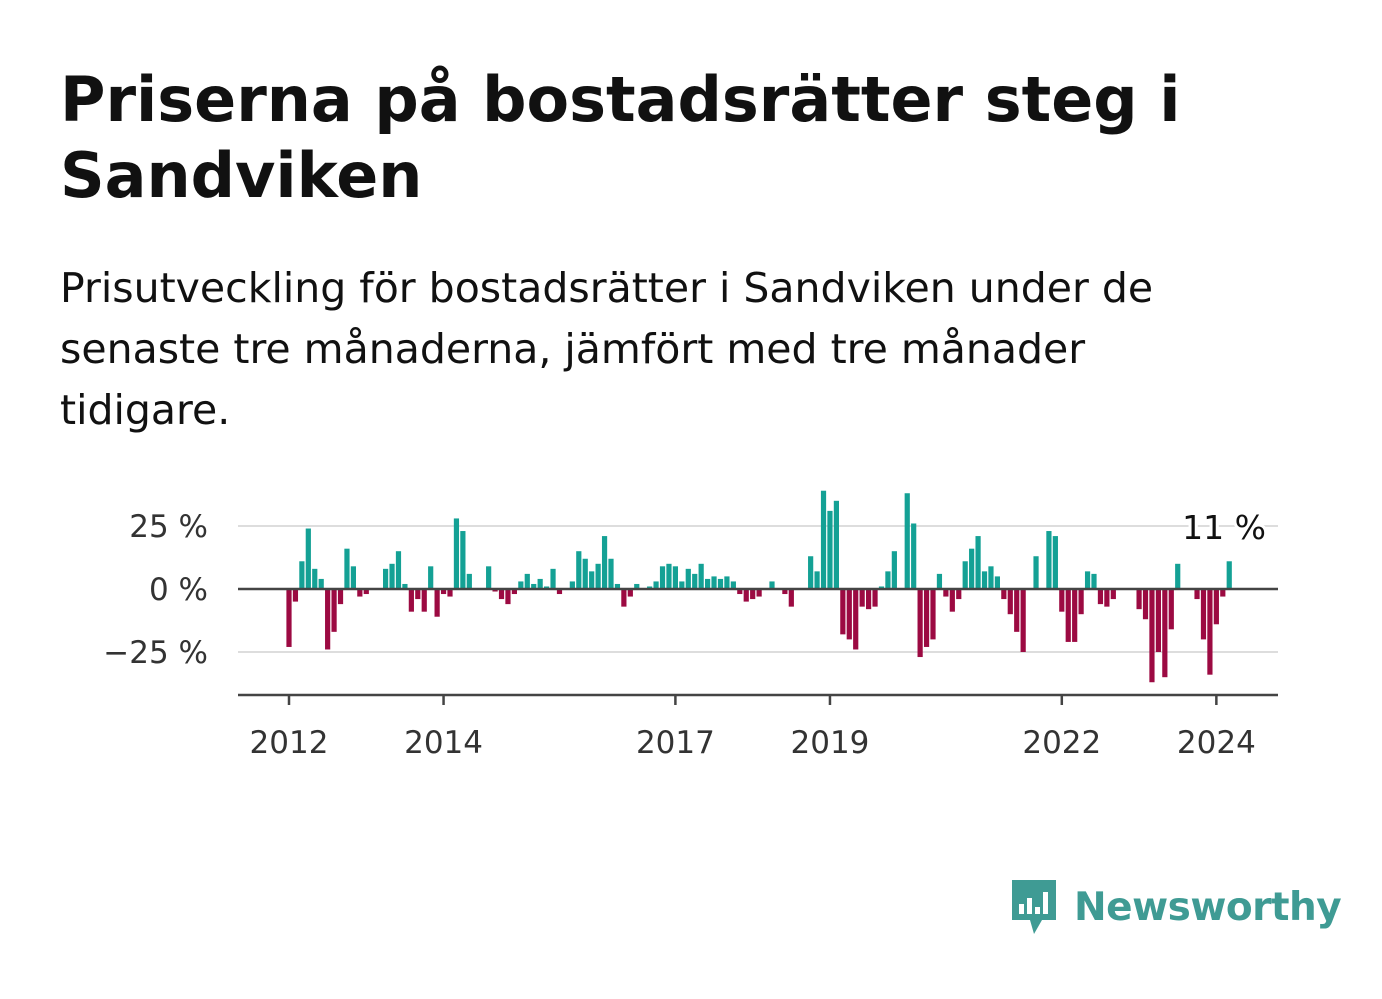 This screenshot has height=999, width=1382. I want to click on bars, so click(759, 586).